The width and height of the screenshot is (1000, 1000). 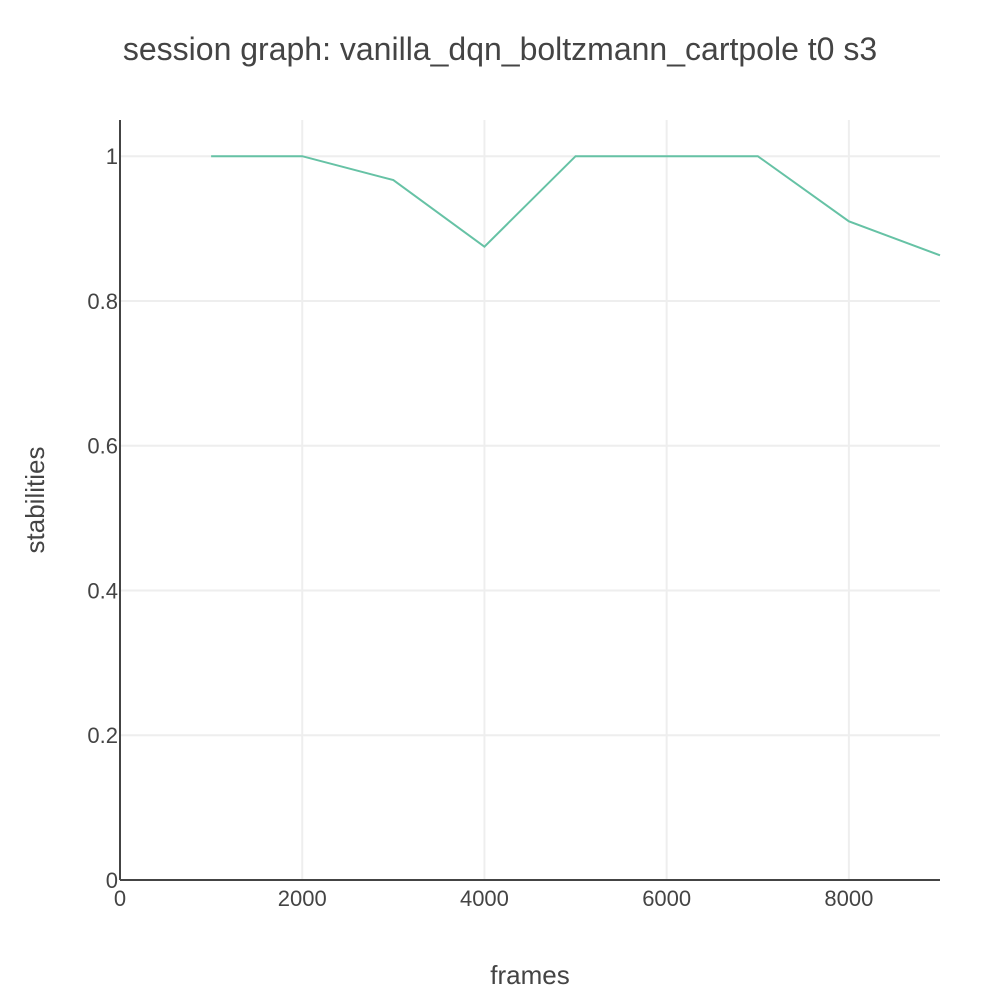 What do you see at coordinates (484, 898) in the screenshot?
I see `x-tick-label: 4000` at bounding box center [484, 898].